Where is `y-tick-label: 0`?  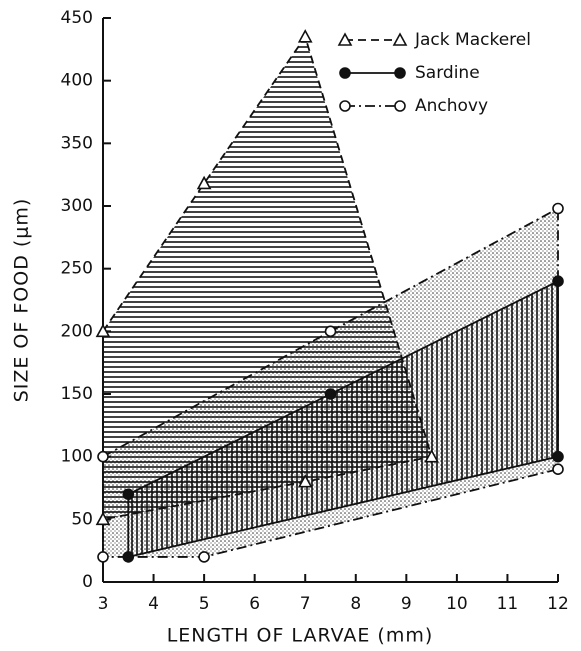 y-tick-label: 0 is located at coordinates (87, 582).